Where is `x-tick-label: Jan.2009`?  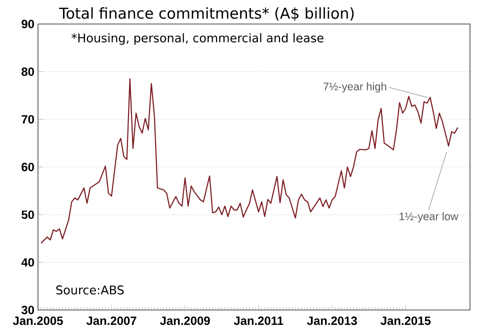
x-tick-label: Jan.2009 is located at coordinates (185, 320).